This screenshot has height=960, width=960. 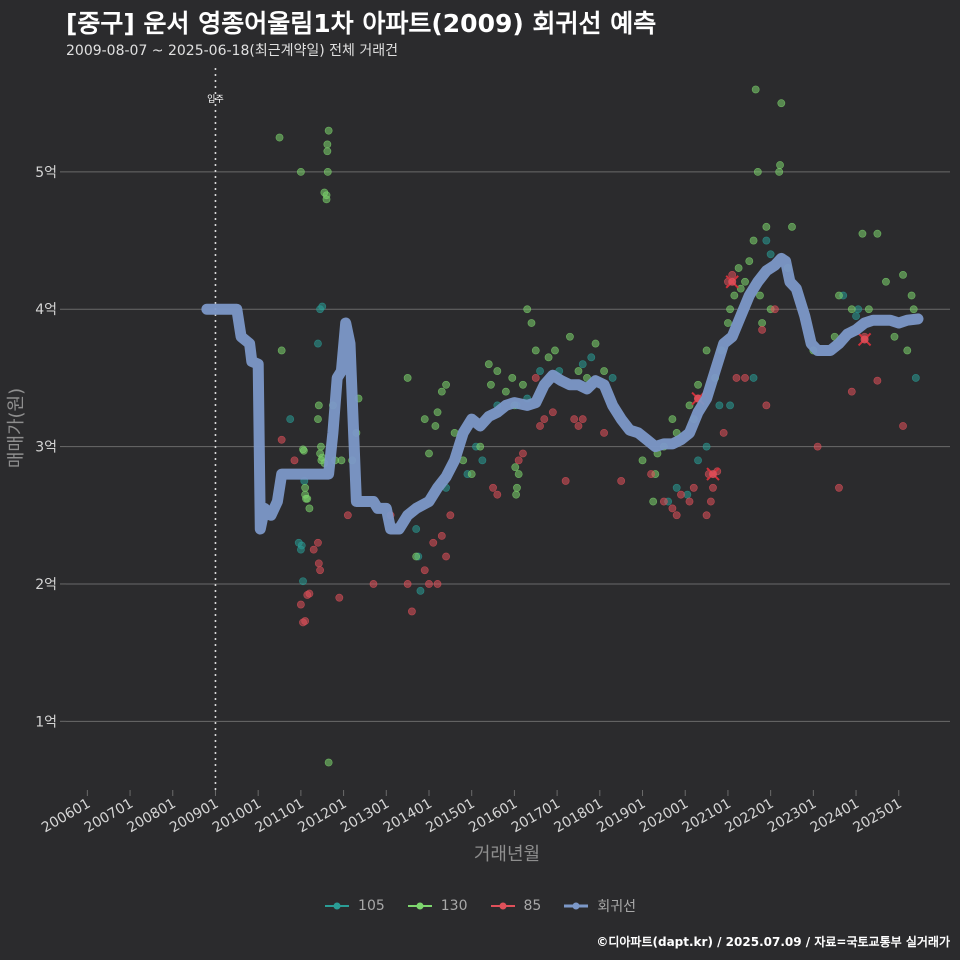 I want to click on y-tick-label: 3억, so click(x=46, y=448).